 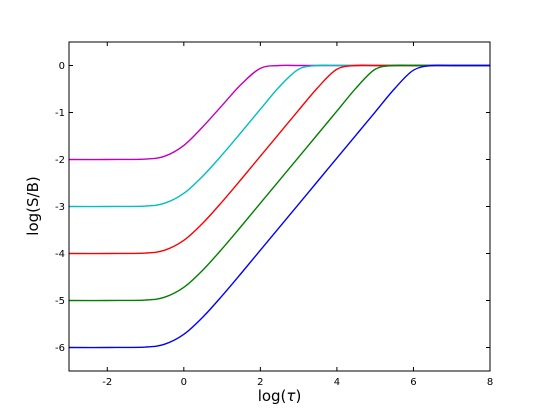 I want to click on x-tick-label: -2, so click(x=107, y=382).